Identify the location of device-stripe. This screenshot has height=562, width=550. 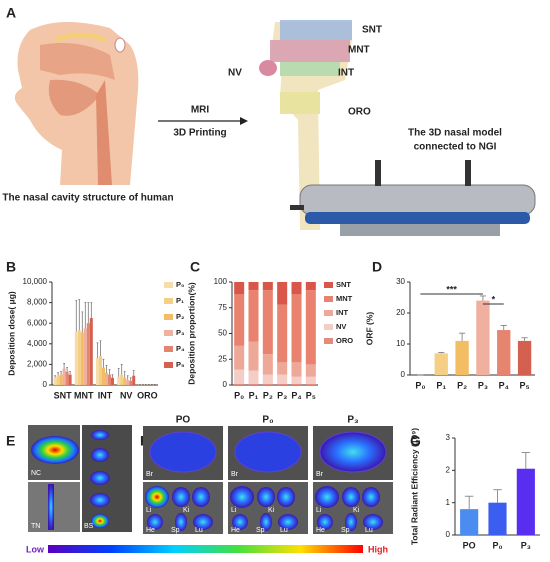
(417, 218).